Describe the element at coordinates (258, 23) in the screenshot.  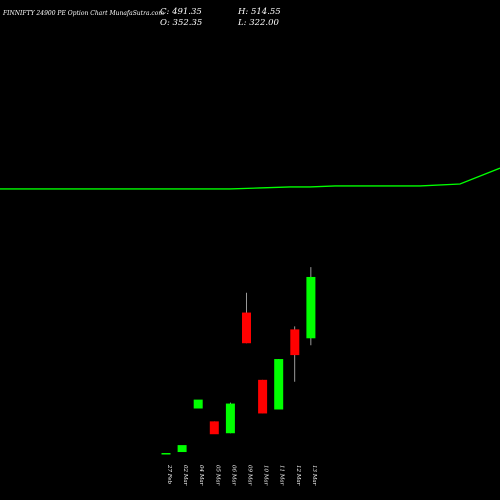
I see `low-value: L: 322.00` at that location.